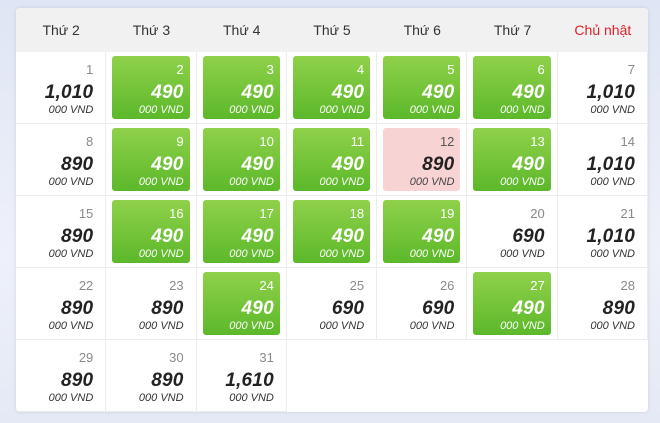 The image size is (660, 423). What do you see at coordinates (447, 285) in the screenshot?
I see `day-number: 26` at bounding box center [447, 285].